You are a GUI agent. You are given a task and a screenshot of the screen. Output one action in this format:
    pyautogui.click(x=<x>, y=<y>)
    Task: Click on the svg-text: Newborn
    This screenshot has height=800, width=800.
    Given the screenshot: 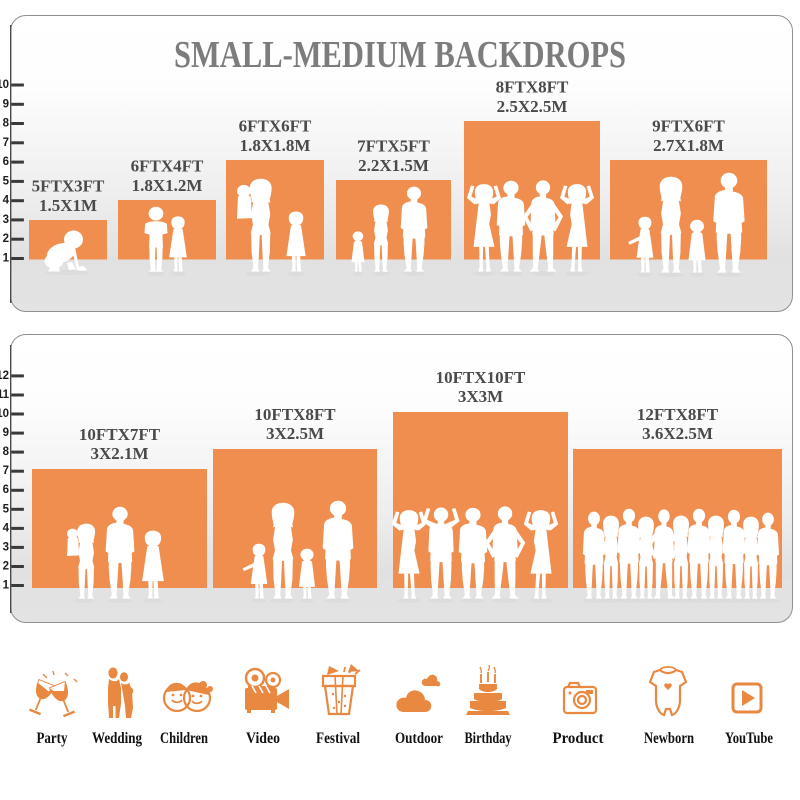 What is the action you would take?
    pyautogui.click(x=669, y=738)
    